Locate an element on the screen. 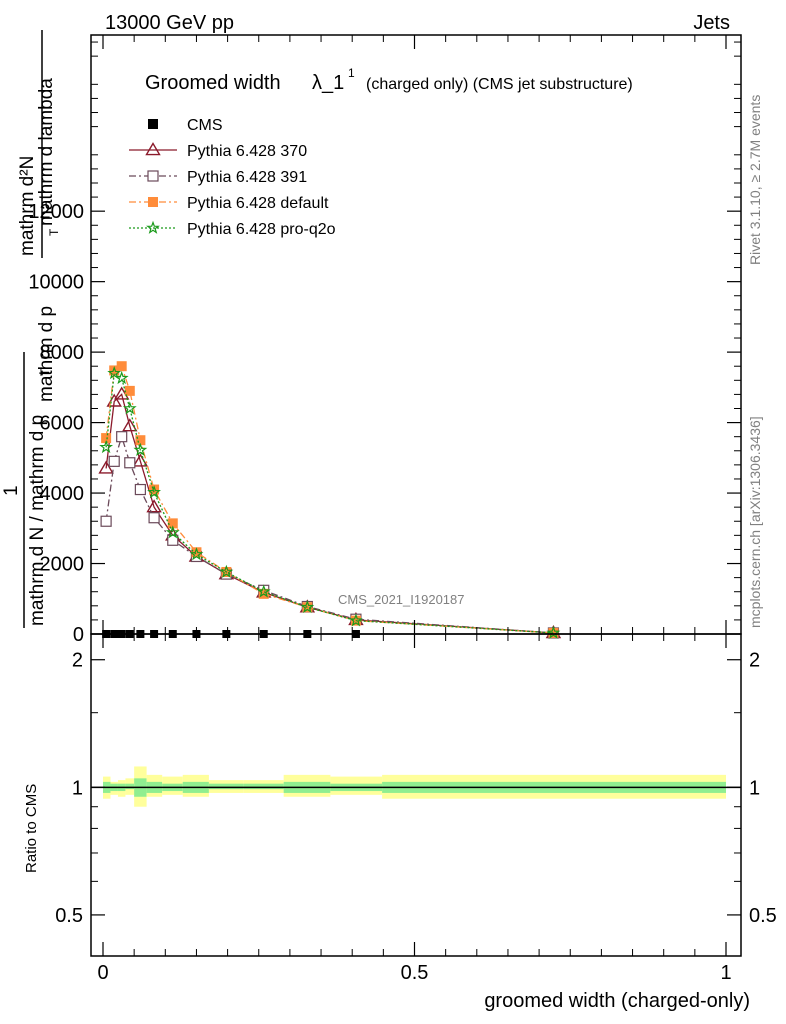 This screenshot has width=786, height=1024. x-axis-label: groomed width (charged-only) is located at coordinates (617, 1001).